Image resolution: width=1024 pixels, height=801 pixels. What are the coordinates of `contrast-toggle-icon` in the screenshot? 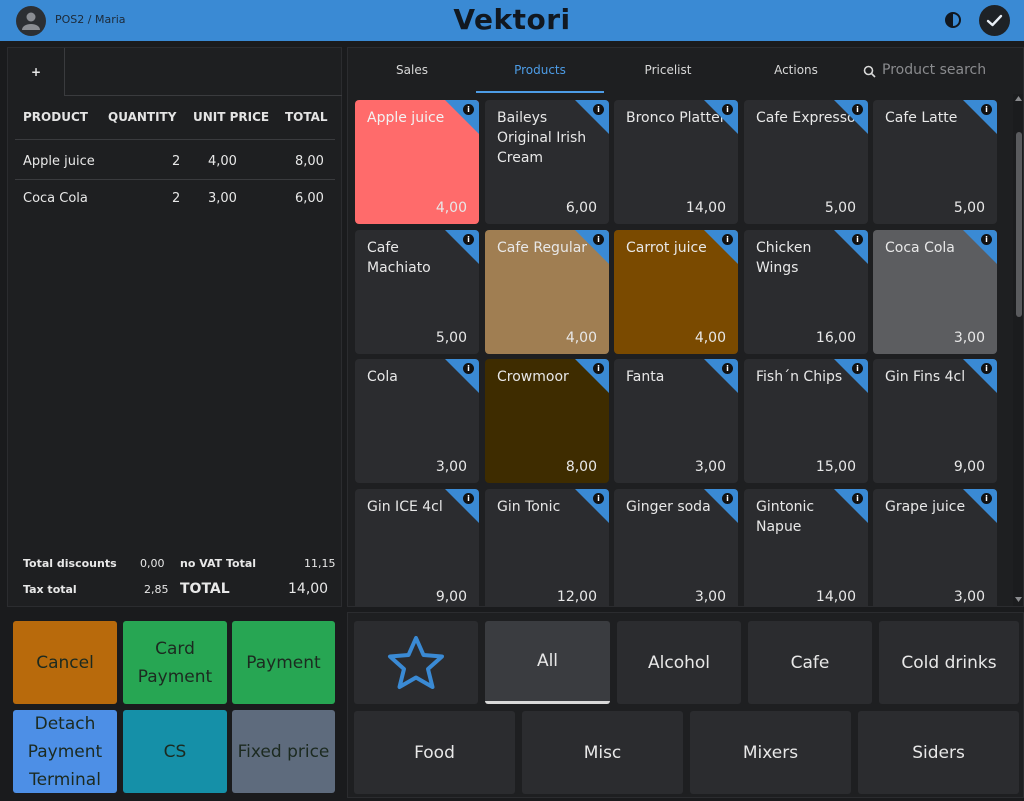 It's located at (953, 20).